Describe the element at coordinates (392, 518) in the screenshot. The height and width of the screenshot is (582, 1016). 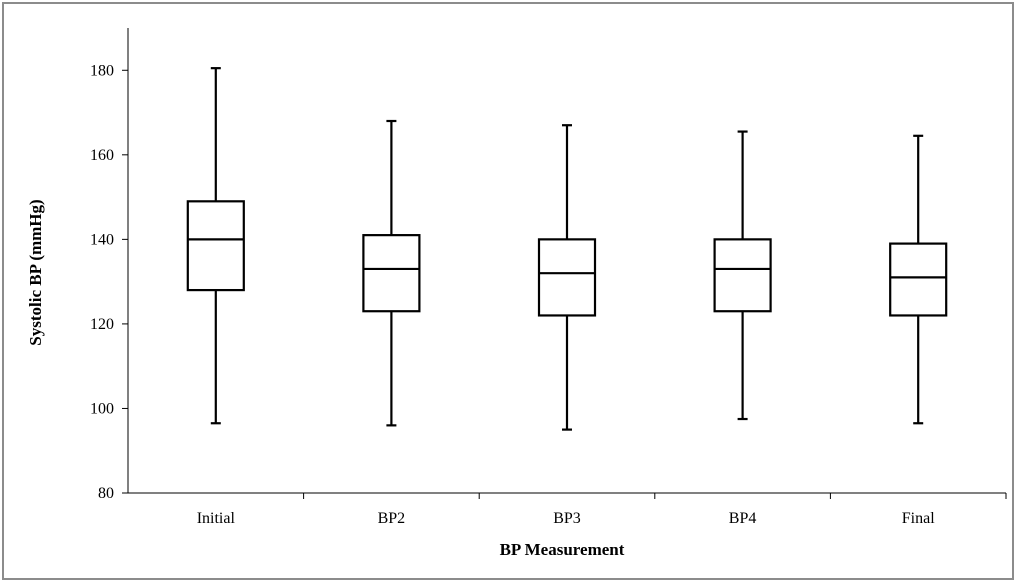
I see `x-tick-label: BP2` at that location.